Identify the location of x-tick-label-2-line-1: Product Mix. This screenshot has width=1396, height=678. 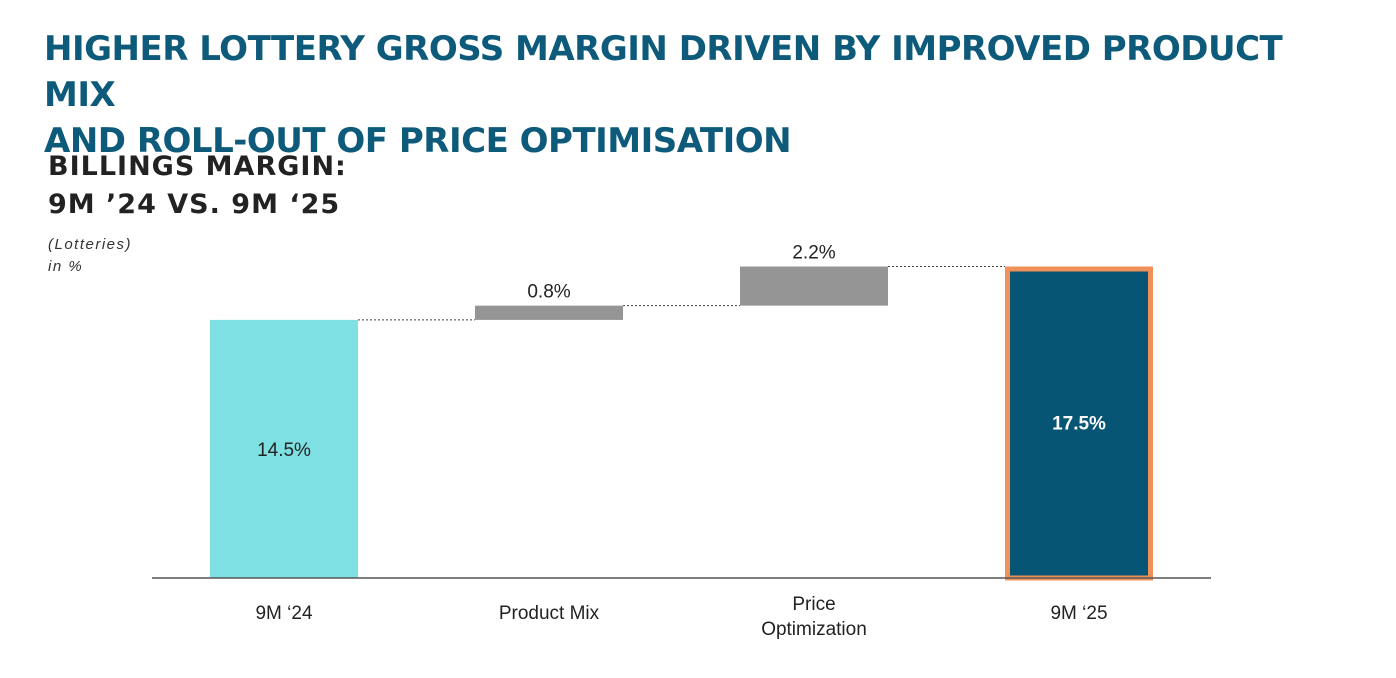
(549, 613).